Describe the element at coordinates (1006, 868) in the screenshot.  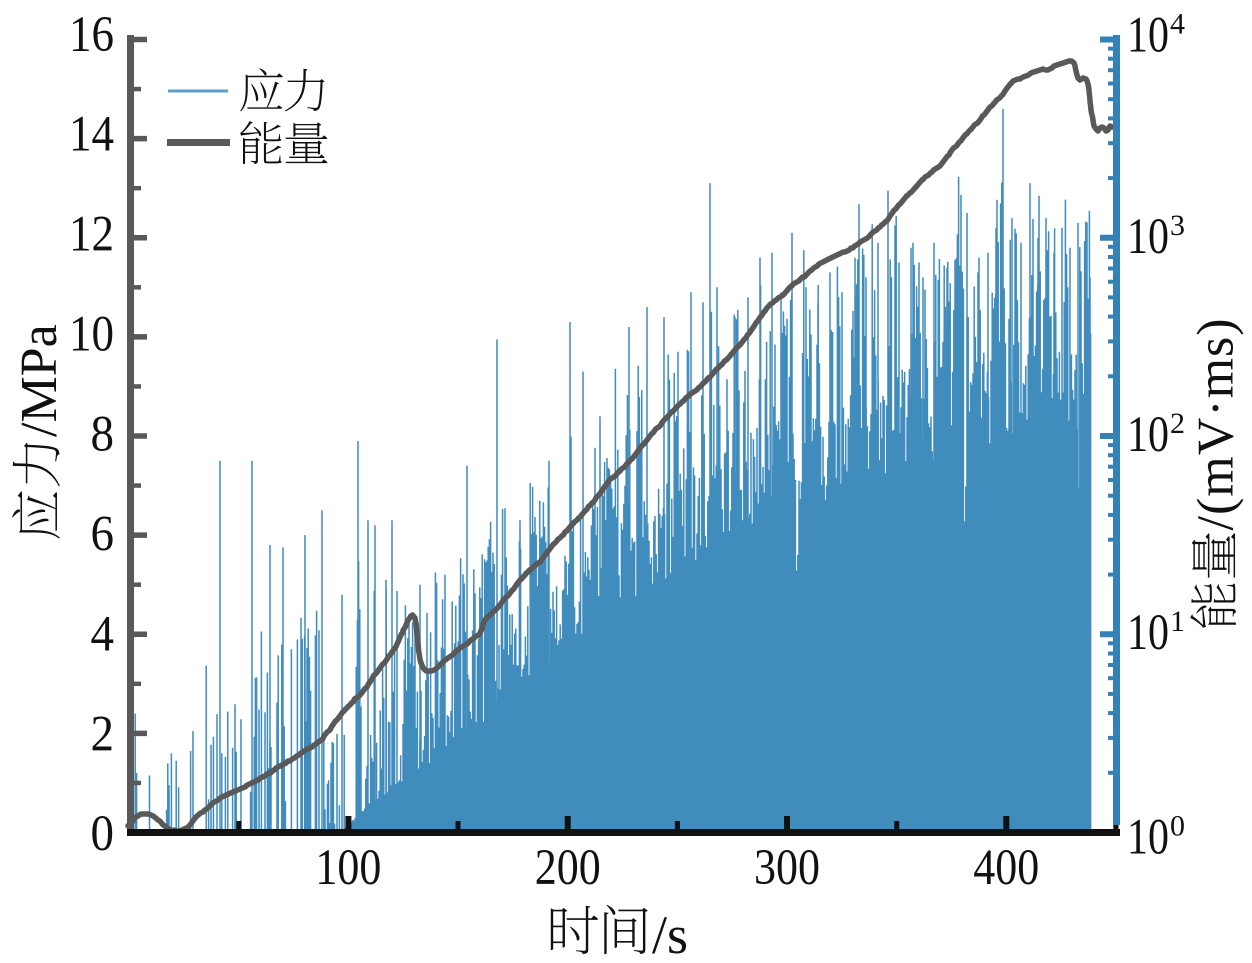
I see `svg-text: 400` at that location.